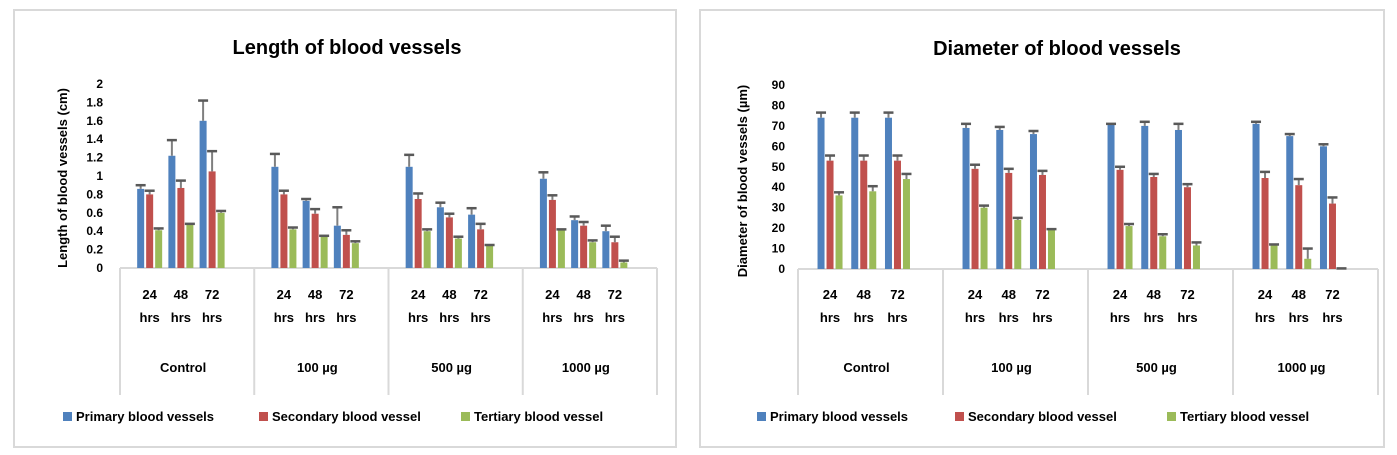  I want to click on y-axis-label: Diameter of blood vessels (µm), so click(742, 181).